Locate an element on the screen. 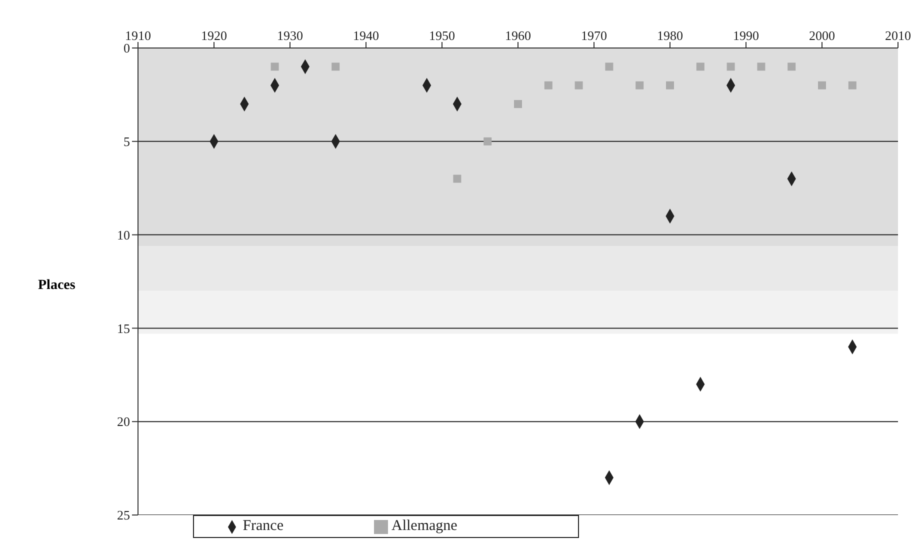 The height and width of the screenshot is (555, 921). legend-label: Allemagne is located at coordinates (425, 526).